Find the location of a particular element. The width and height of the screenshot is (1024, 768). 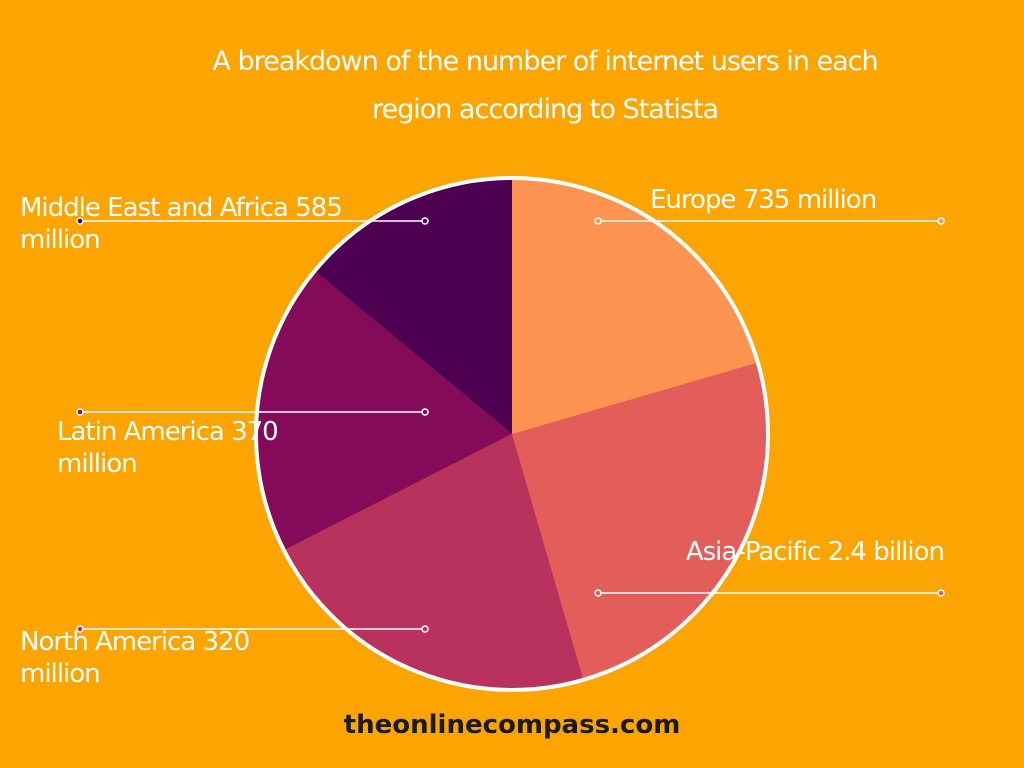

slice-label-2-line-1: million is located at coordinates (60, 674).